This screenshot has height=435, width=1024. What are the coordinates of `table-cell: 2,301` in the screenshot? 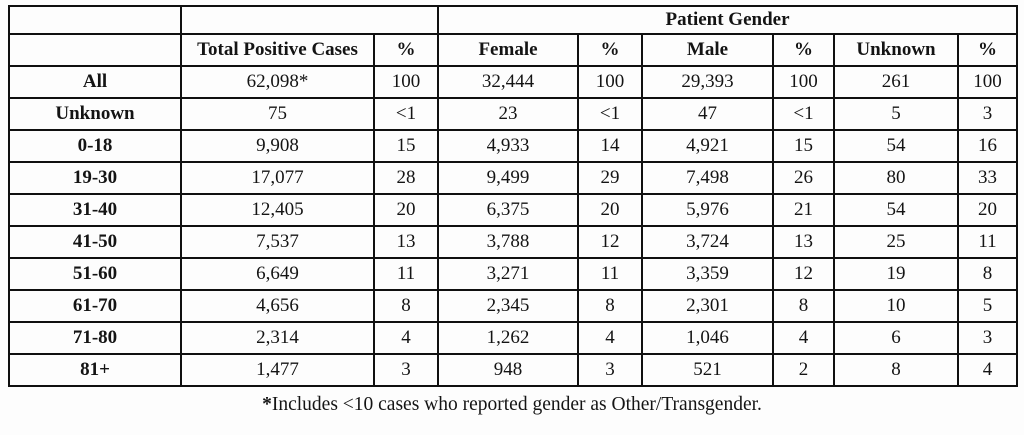 It's located at (707, 306).